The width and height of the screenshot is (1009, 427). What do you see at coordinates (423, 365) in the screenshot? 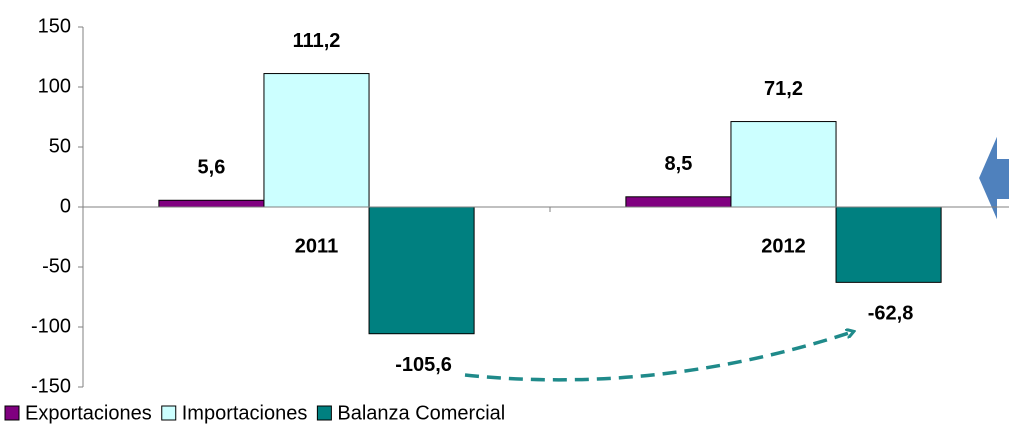
I see `data-label: -105,6` at bounding box center [423, 365].